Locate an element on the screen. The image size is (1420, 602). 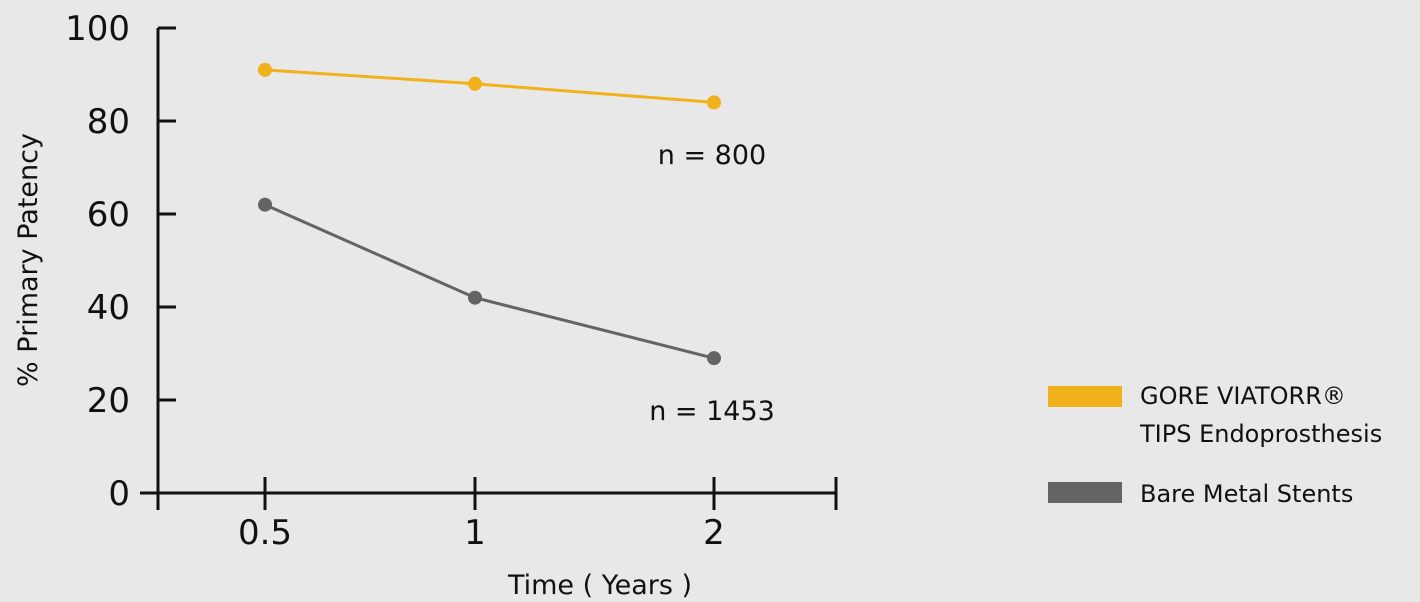
x-tick-label: 2 is located at coordinates (714, 533).